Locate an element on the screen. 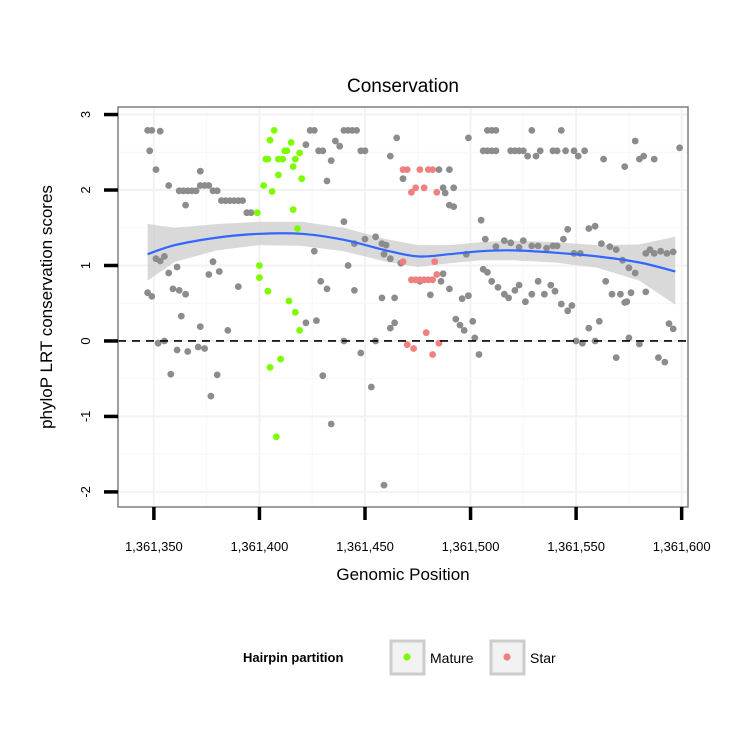  x-tick-label: 1,361,400 is located at coordinates (260, 546).